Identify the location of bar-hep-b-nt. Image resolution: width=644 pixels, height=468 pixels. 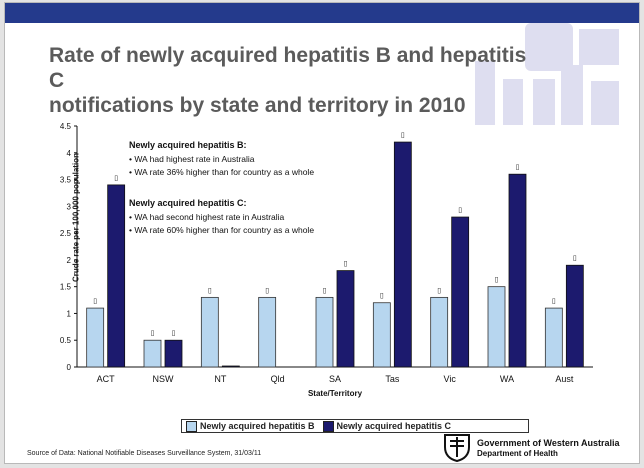
(209, 332).